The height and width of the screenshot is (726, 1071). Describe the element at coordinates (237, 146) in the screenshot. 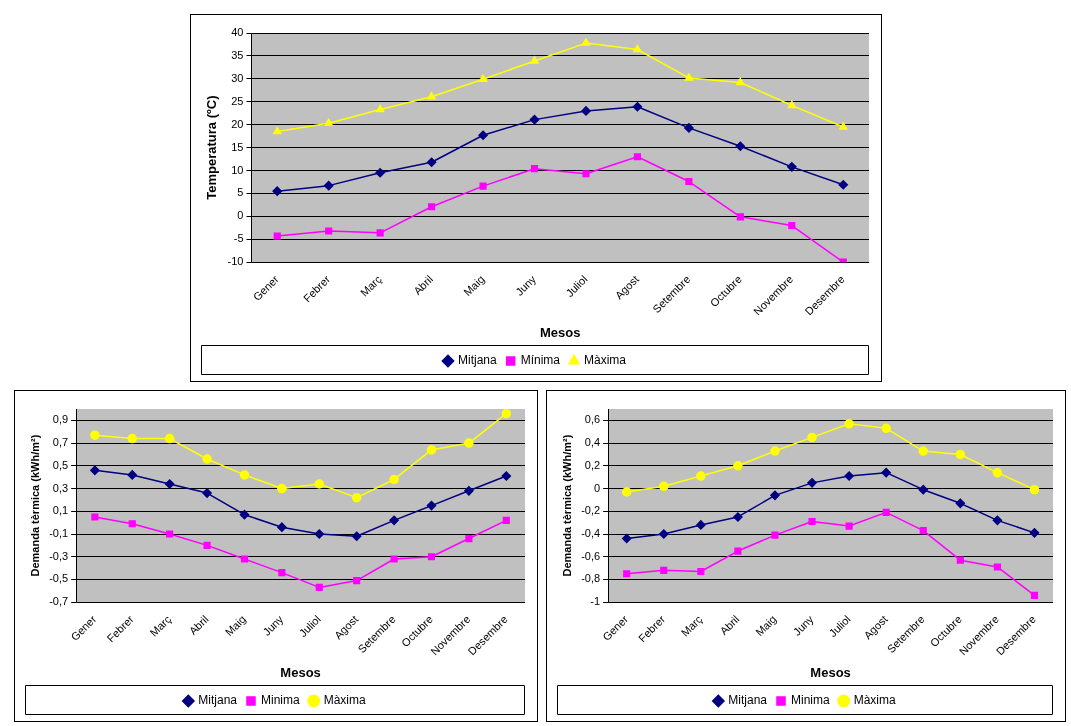

I see `y-tick-label: 15` at that location.